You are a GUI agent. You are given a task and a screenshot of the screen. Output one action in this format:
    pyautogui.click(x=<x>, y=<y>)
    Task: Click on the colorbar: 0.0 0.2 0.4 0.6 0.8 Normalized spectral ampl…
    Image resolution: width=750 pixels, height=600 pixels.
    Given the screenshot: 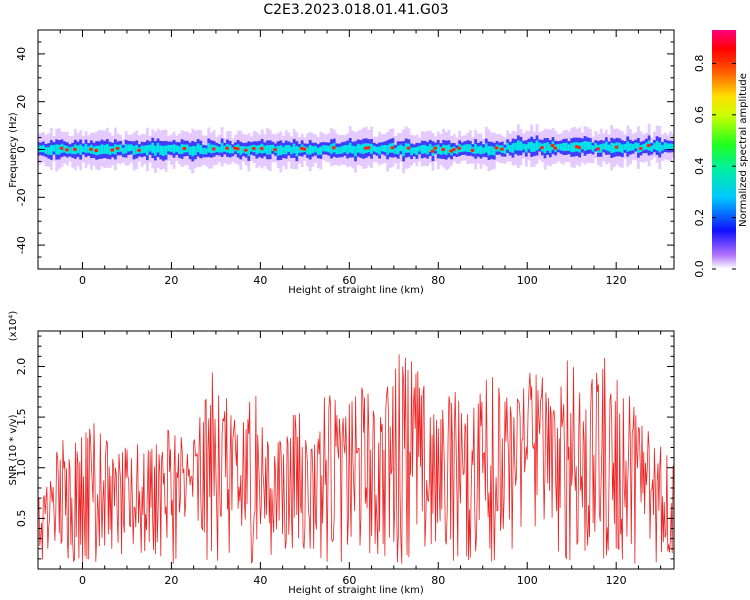 What is the action you would take?
    pyautogui.click(x=721, y=154)
    